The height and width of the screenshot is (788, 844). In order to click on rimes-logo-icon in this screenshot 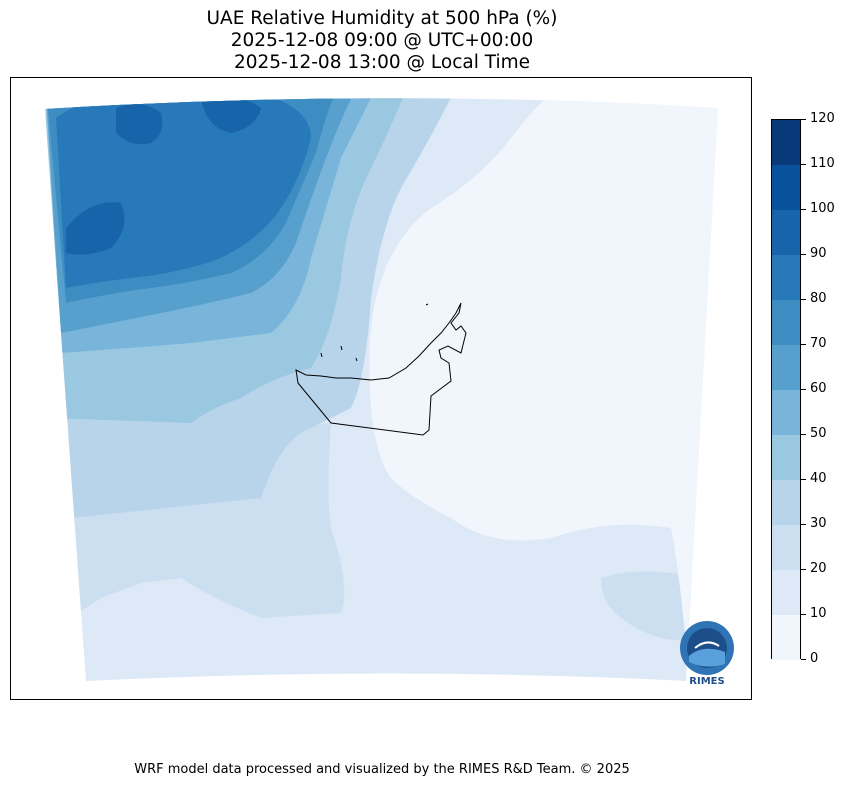, I will do `click(707, 648)`.